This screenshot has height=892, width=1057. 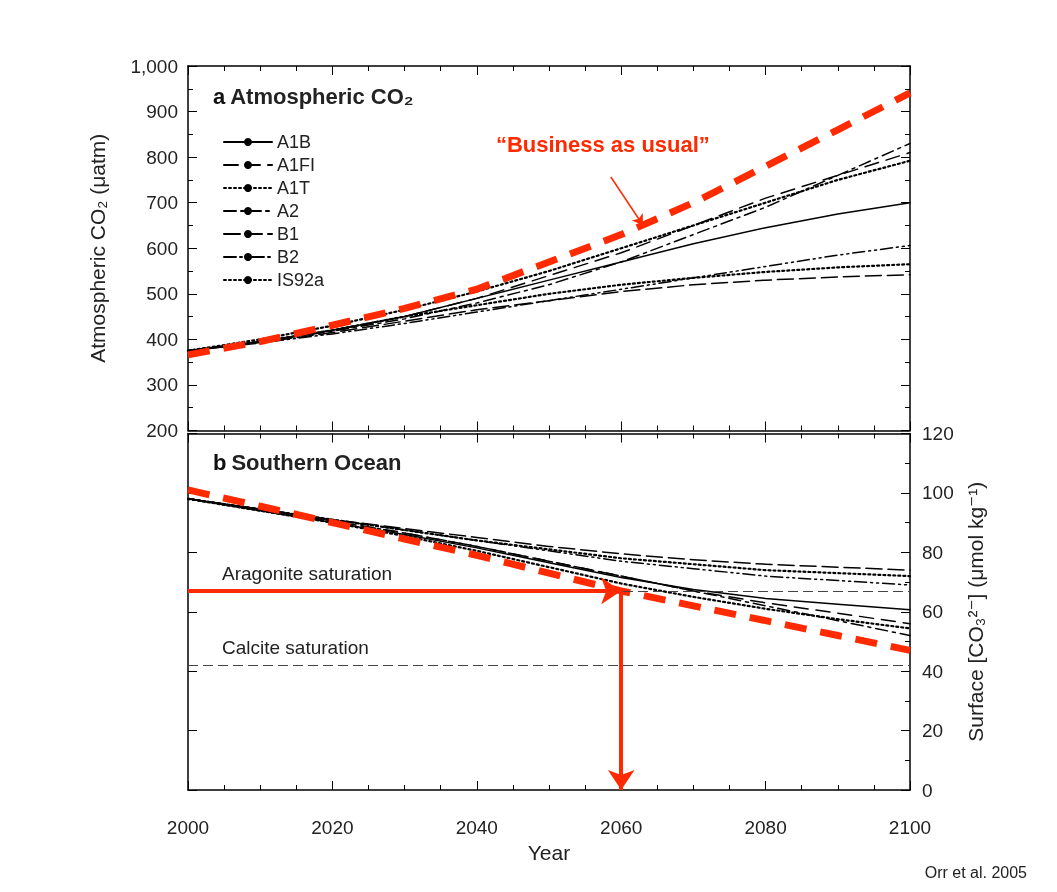 What do you see at coordinates (332, 827) in the screenshot?
I see `x-tick-label: 2020` at bounding box center [332, 827].